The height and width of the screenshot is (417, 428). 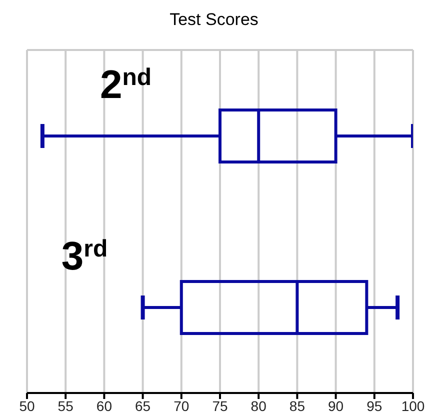 I want to click on y-tick-label: 2$^{nd}$, so click(x=126, y=85).